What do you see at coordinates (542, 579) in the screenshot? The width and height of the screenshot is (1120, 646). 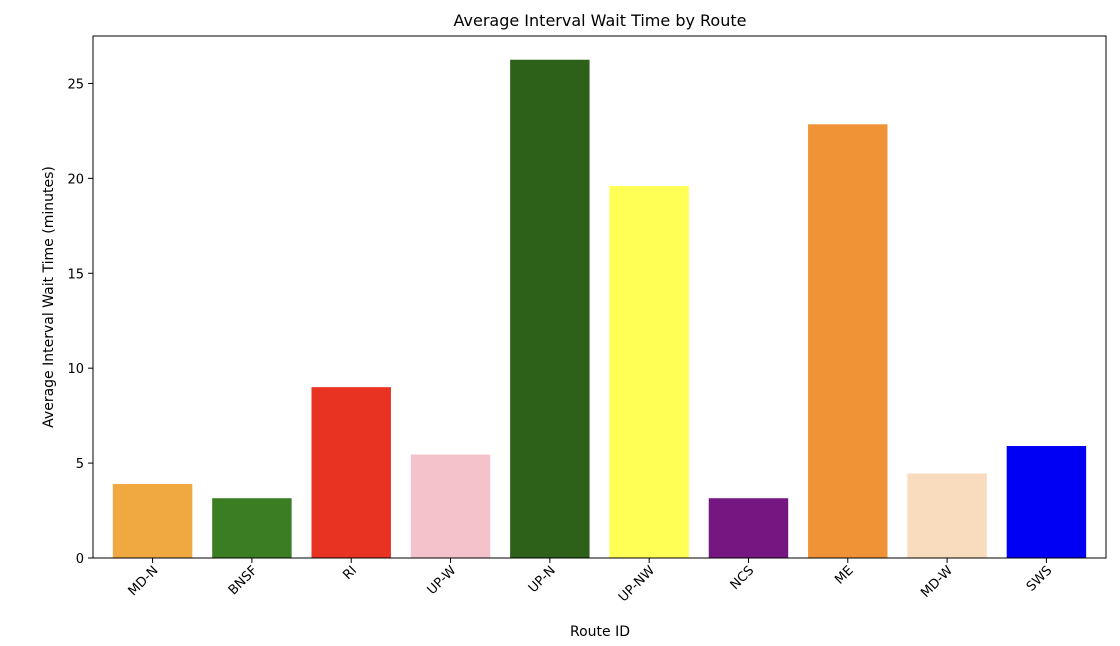 I see `x-tick-label: UP-N` at bounding box center [542, 579].